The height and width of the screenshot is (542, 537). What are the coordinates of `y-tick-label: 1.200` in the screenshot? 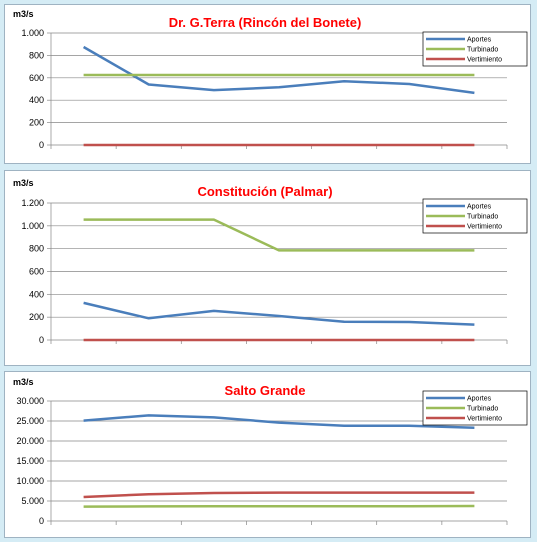 It's located at (32, 203).